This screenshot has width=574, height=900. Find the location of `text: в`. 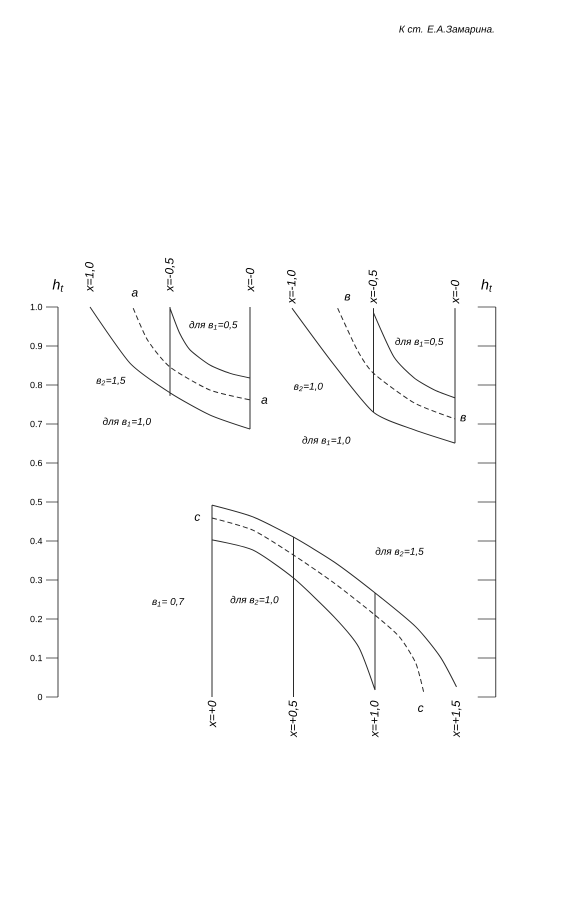

text: в is located at coordinates (347, 297).